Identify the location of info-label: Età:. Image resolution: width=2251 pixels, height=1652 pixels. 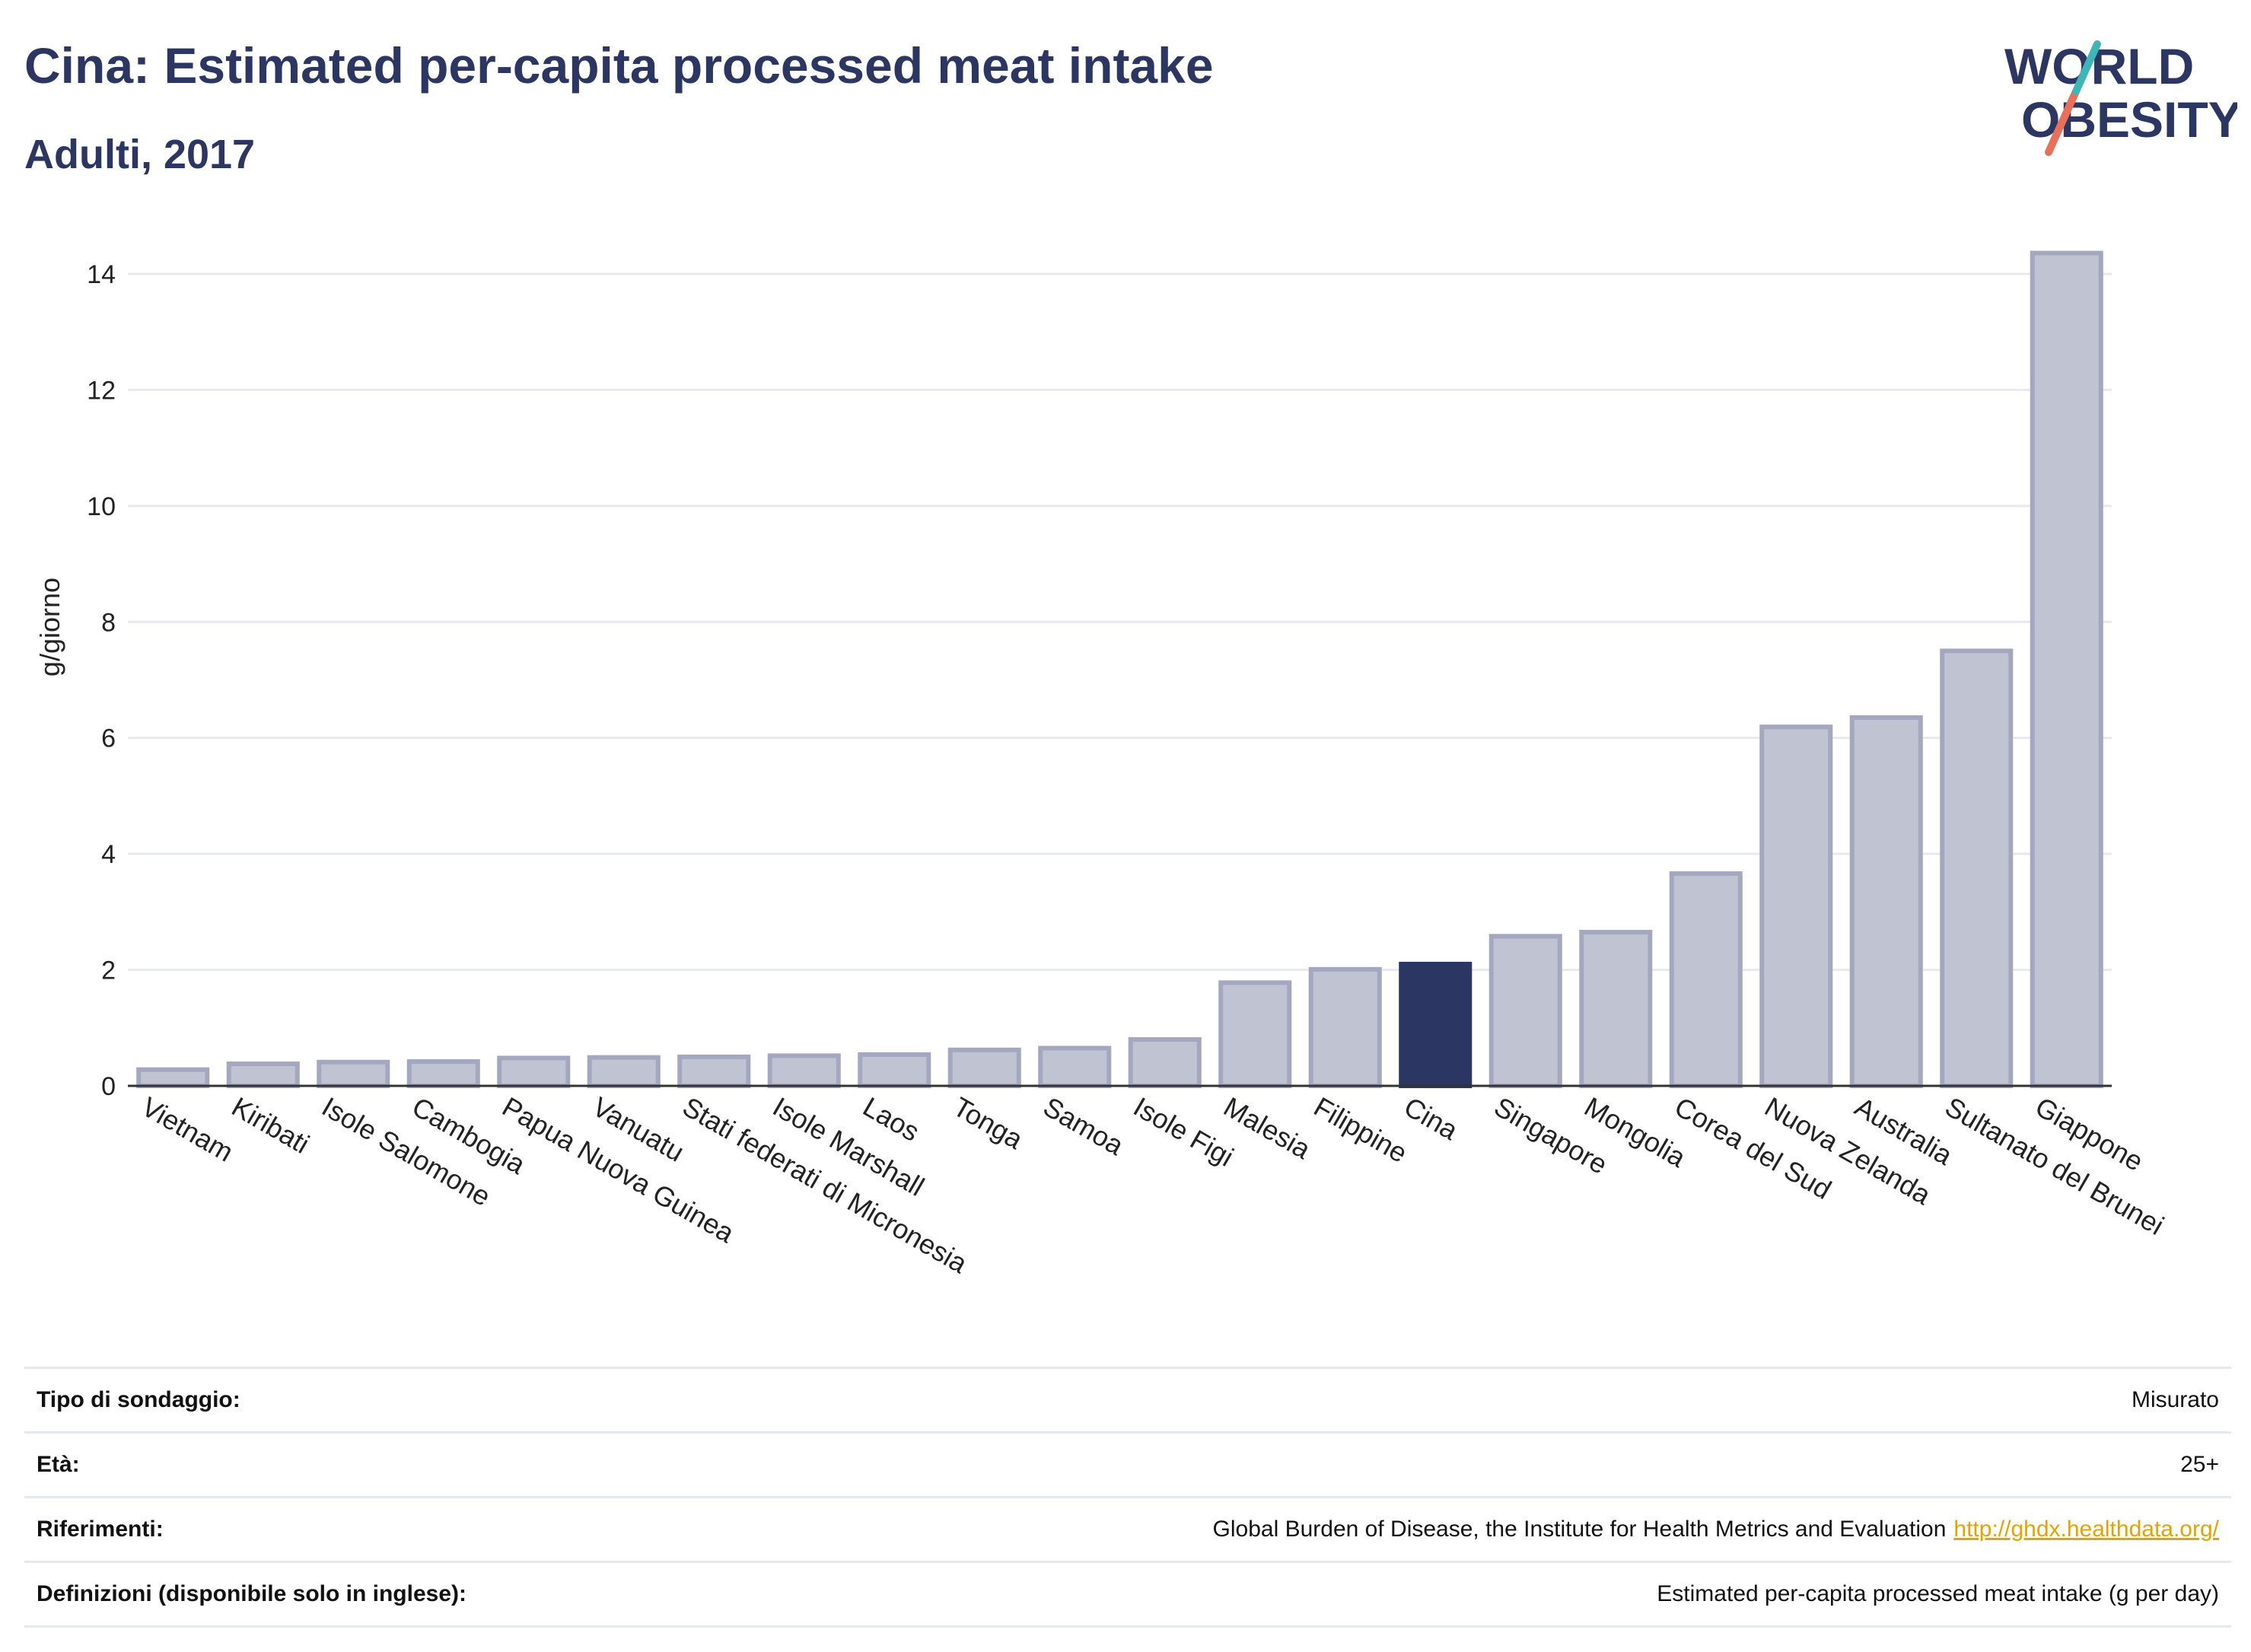
(58, 1464).